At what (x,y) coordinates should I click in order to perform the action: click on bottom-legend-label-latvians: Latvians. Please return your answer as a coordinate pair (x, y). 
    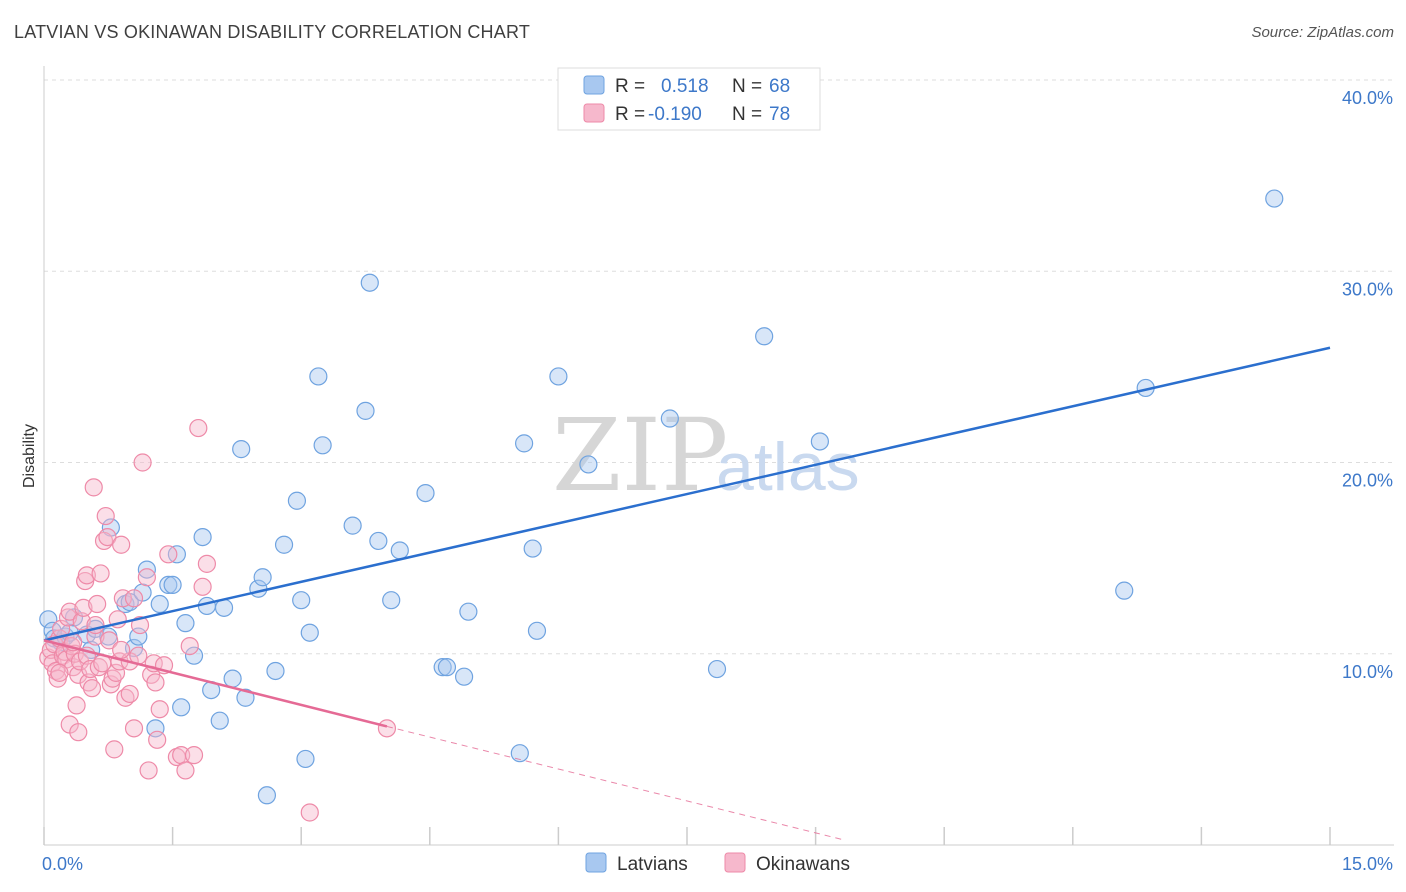
    Looking at the image, I should click on (652, 864).